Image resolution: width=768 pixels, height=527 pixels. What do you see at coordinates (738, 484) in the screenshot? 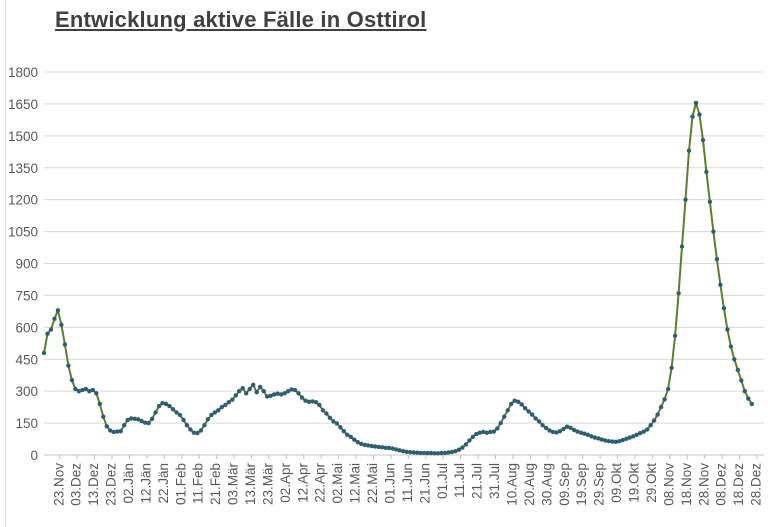
I see `x-tick-label: 18.Dez` at bounding box center [738, 484].